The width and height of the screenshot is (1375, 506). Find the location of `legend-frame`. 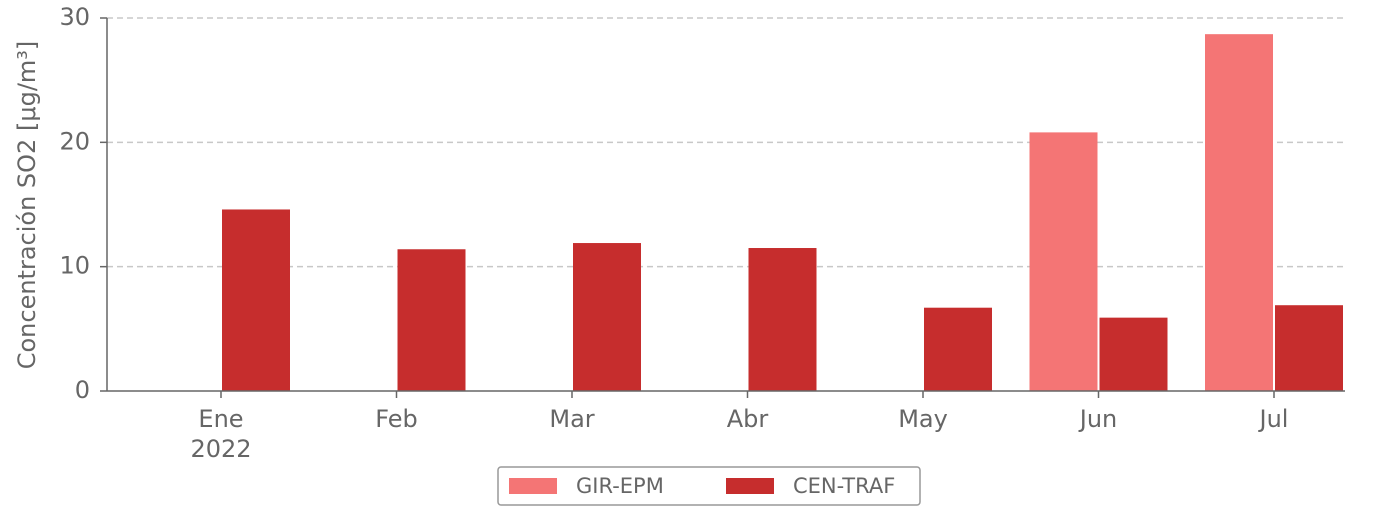

legend-frame is located at coordinates (709, 486).